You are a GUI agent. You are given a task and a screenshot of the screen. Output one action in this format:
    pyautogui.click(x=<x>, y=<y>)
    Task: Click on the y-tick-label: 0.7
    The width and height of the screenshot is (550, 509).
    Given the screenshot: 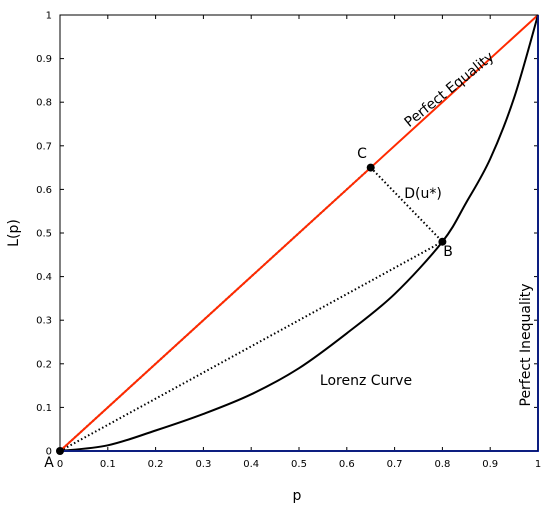 What is the action you would take?
    pyautogui.click(x=44, y=146)
    